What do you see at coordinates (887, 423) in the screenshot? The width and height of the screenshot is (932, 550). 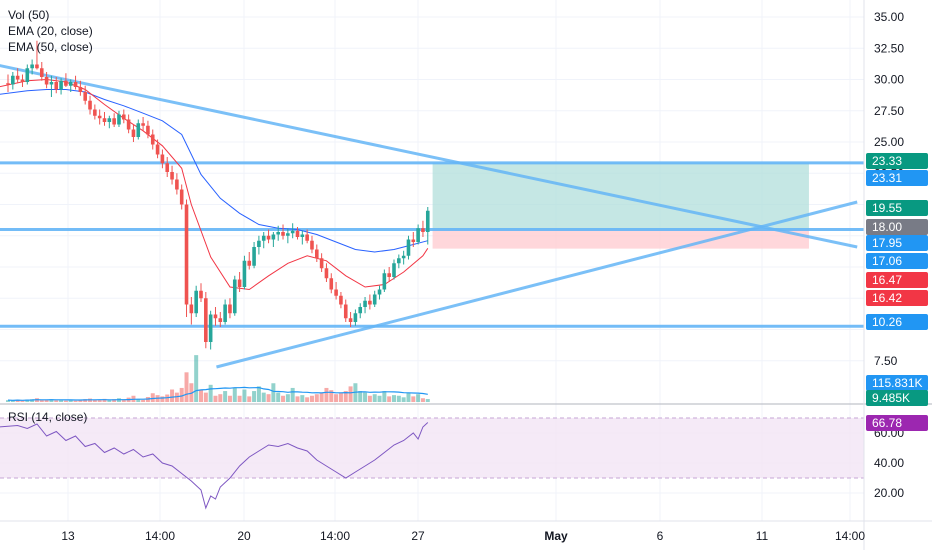 I see `badge-label: 66.78` at bounding box center [887, 423].